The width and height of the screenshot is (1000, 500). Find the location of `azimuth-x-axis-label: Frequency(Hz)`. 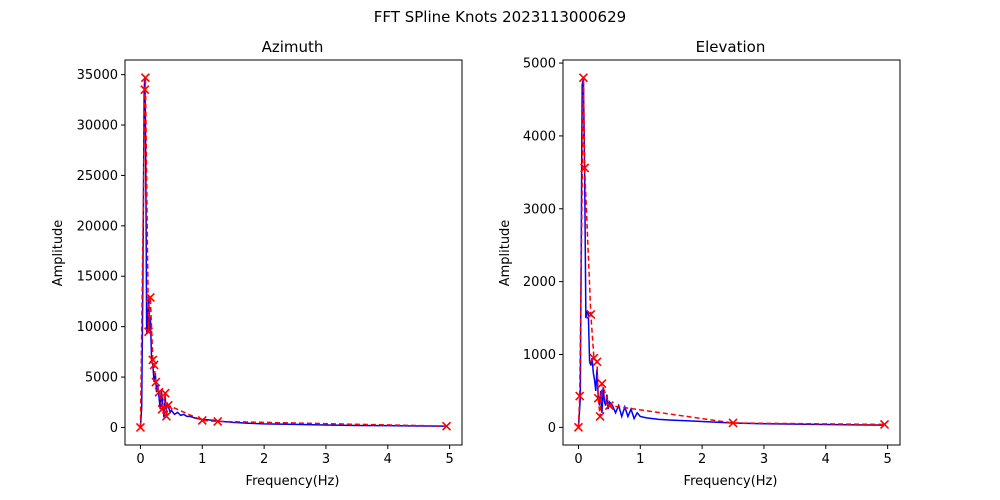

azimuth-x-axis-label: Frequency(Hz) is located at coordinates (293, 481).